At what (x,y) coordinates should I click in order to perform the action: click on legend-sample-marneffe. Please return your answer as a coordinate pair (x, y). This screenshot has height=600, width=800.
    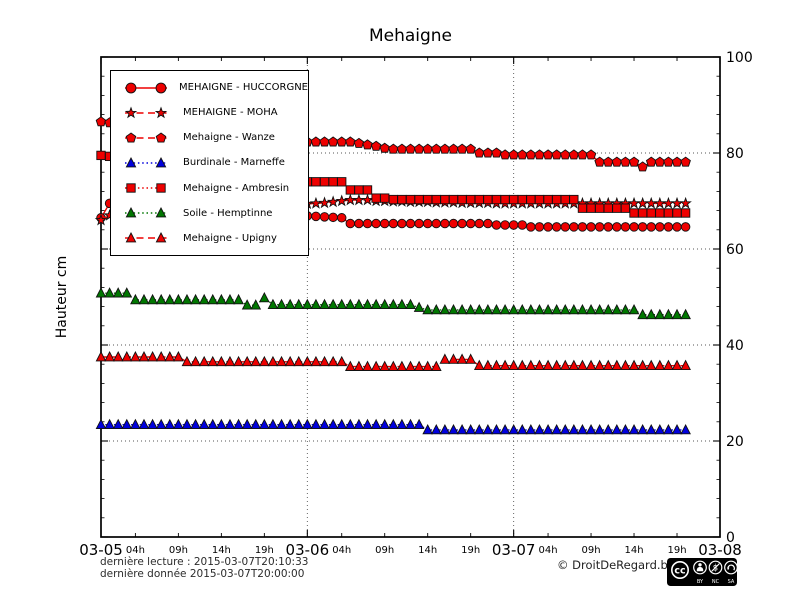
    Looking at the image, I should click on (146, 162).